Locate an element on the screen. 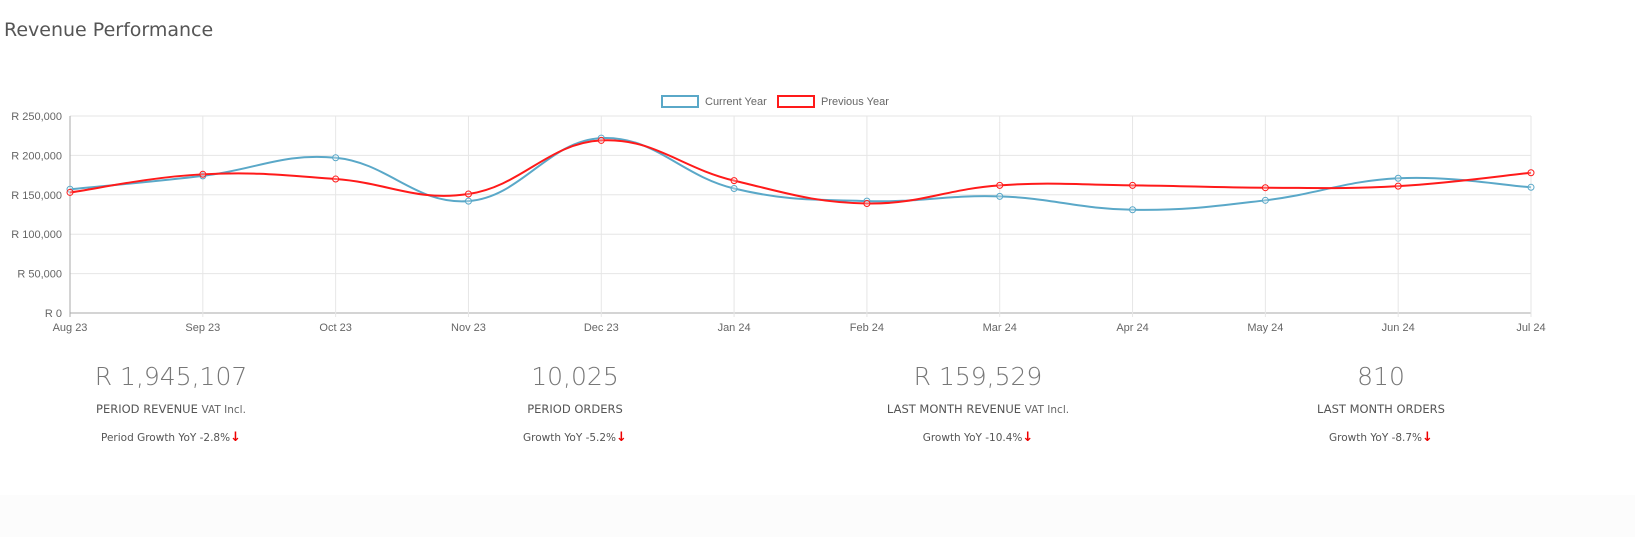 The height and width of the screenshot is (537, 1635). stat-value: R 159,529 is located at coordinates (978, 376).